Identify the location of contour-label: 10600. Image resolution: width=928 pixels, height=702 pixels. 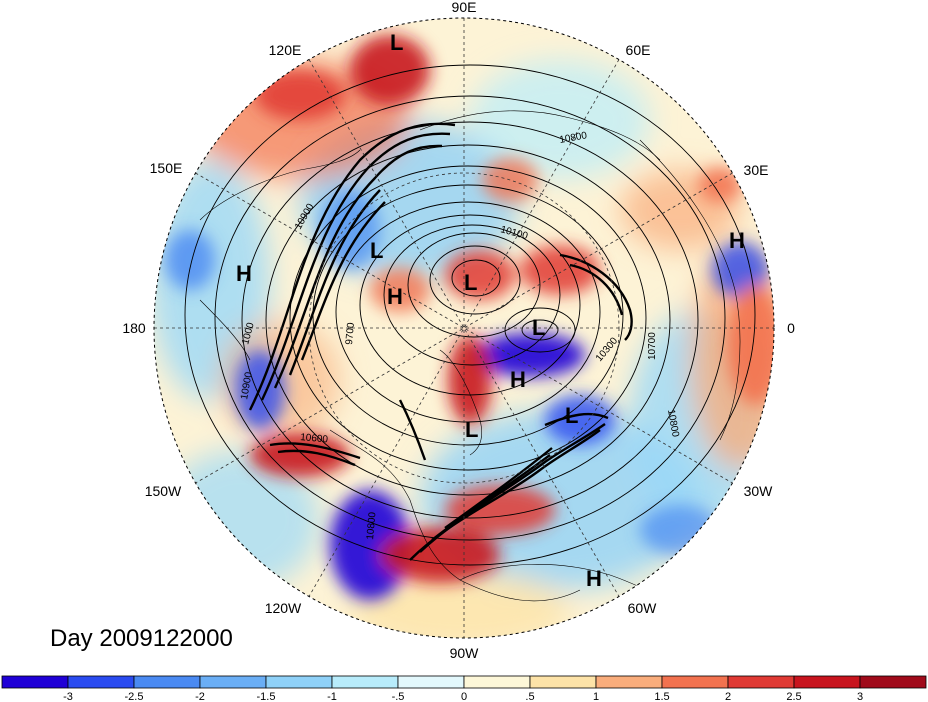
(314, 438).